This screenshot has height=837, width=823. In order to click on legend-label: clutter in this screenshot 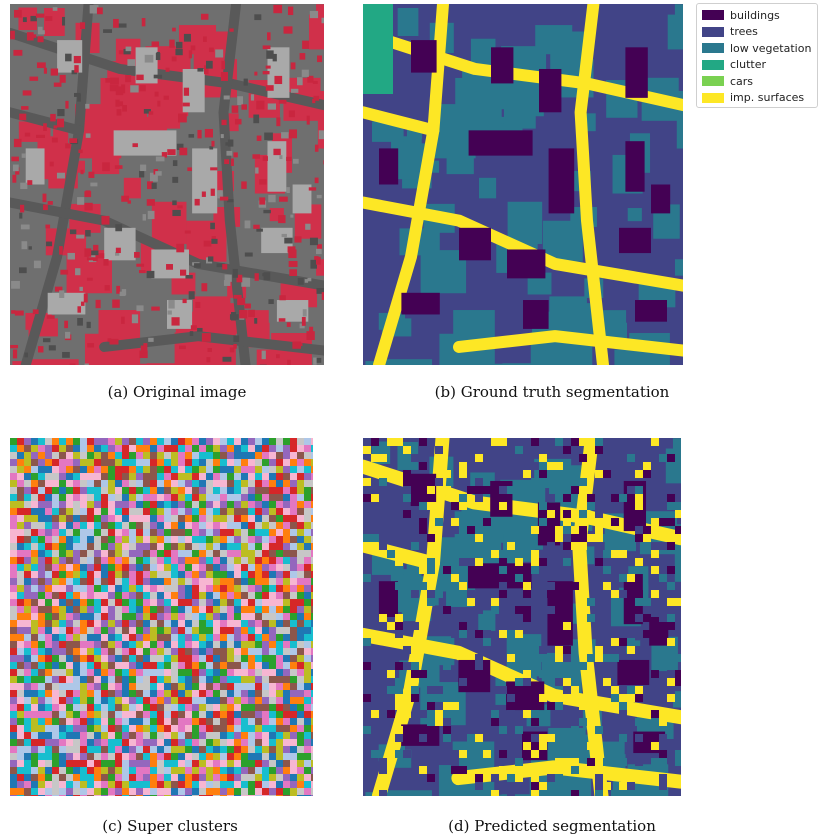, I will do `click(748, 65)`.